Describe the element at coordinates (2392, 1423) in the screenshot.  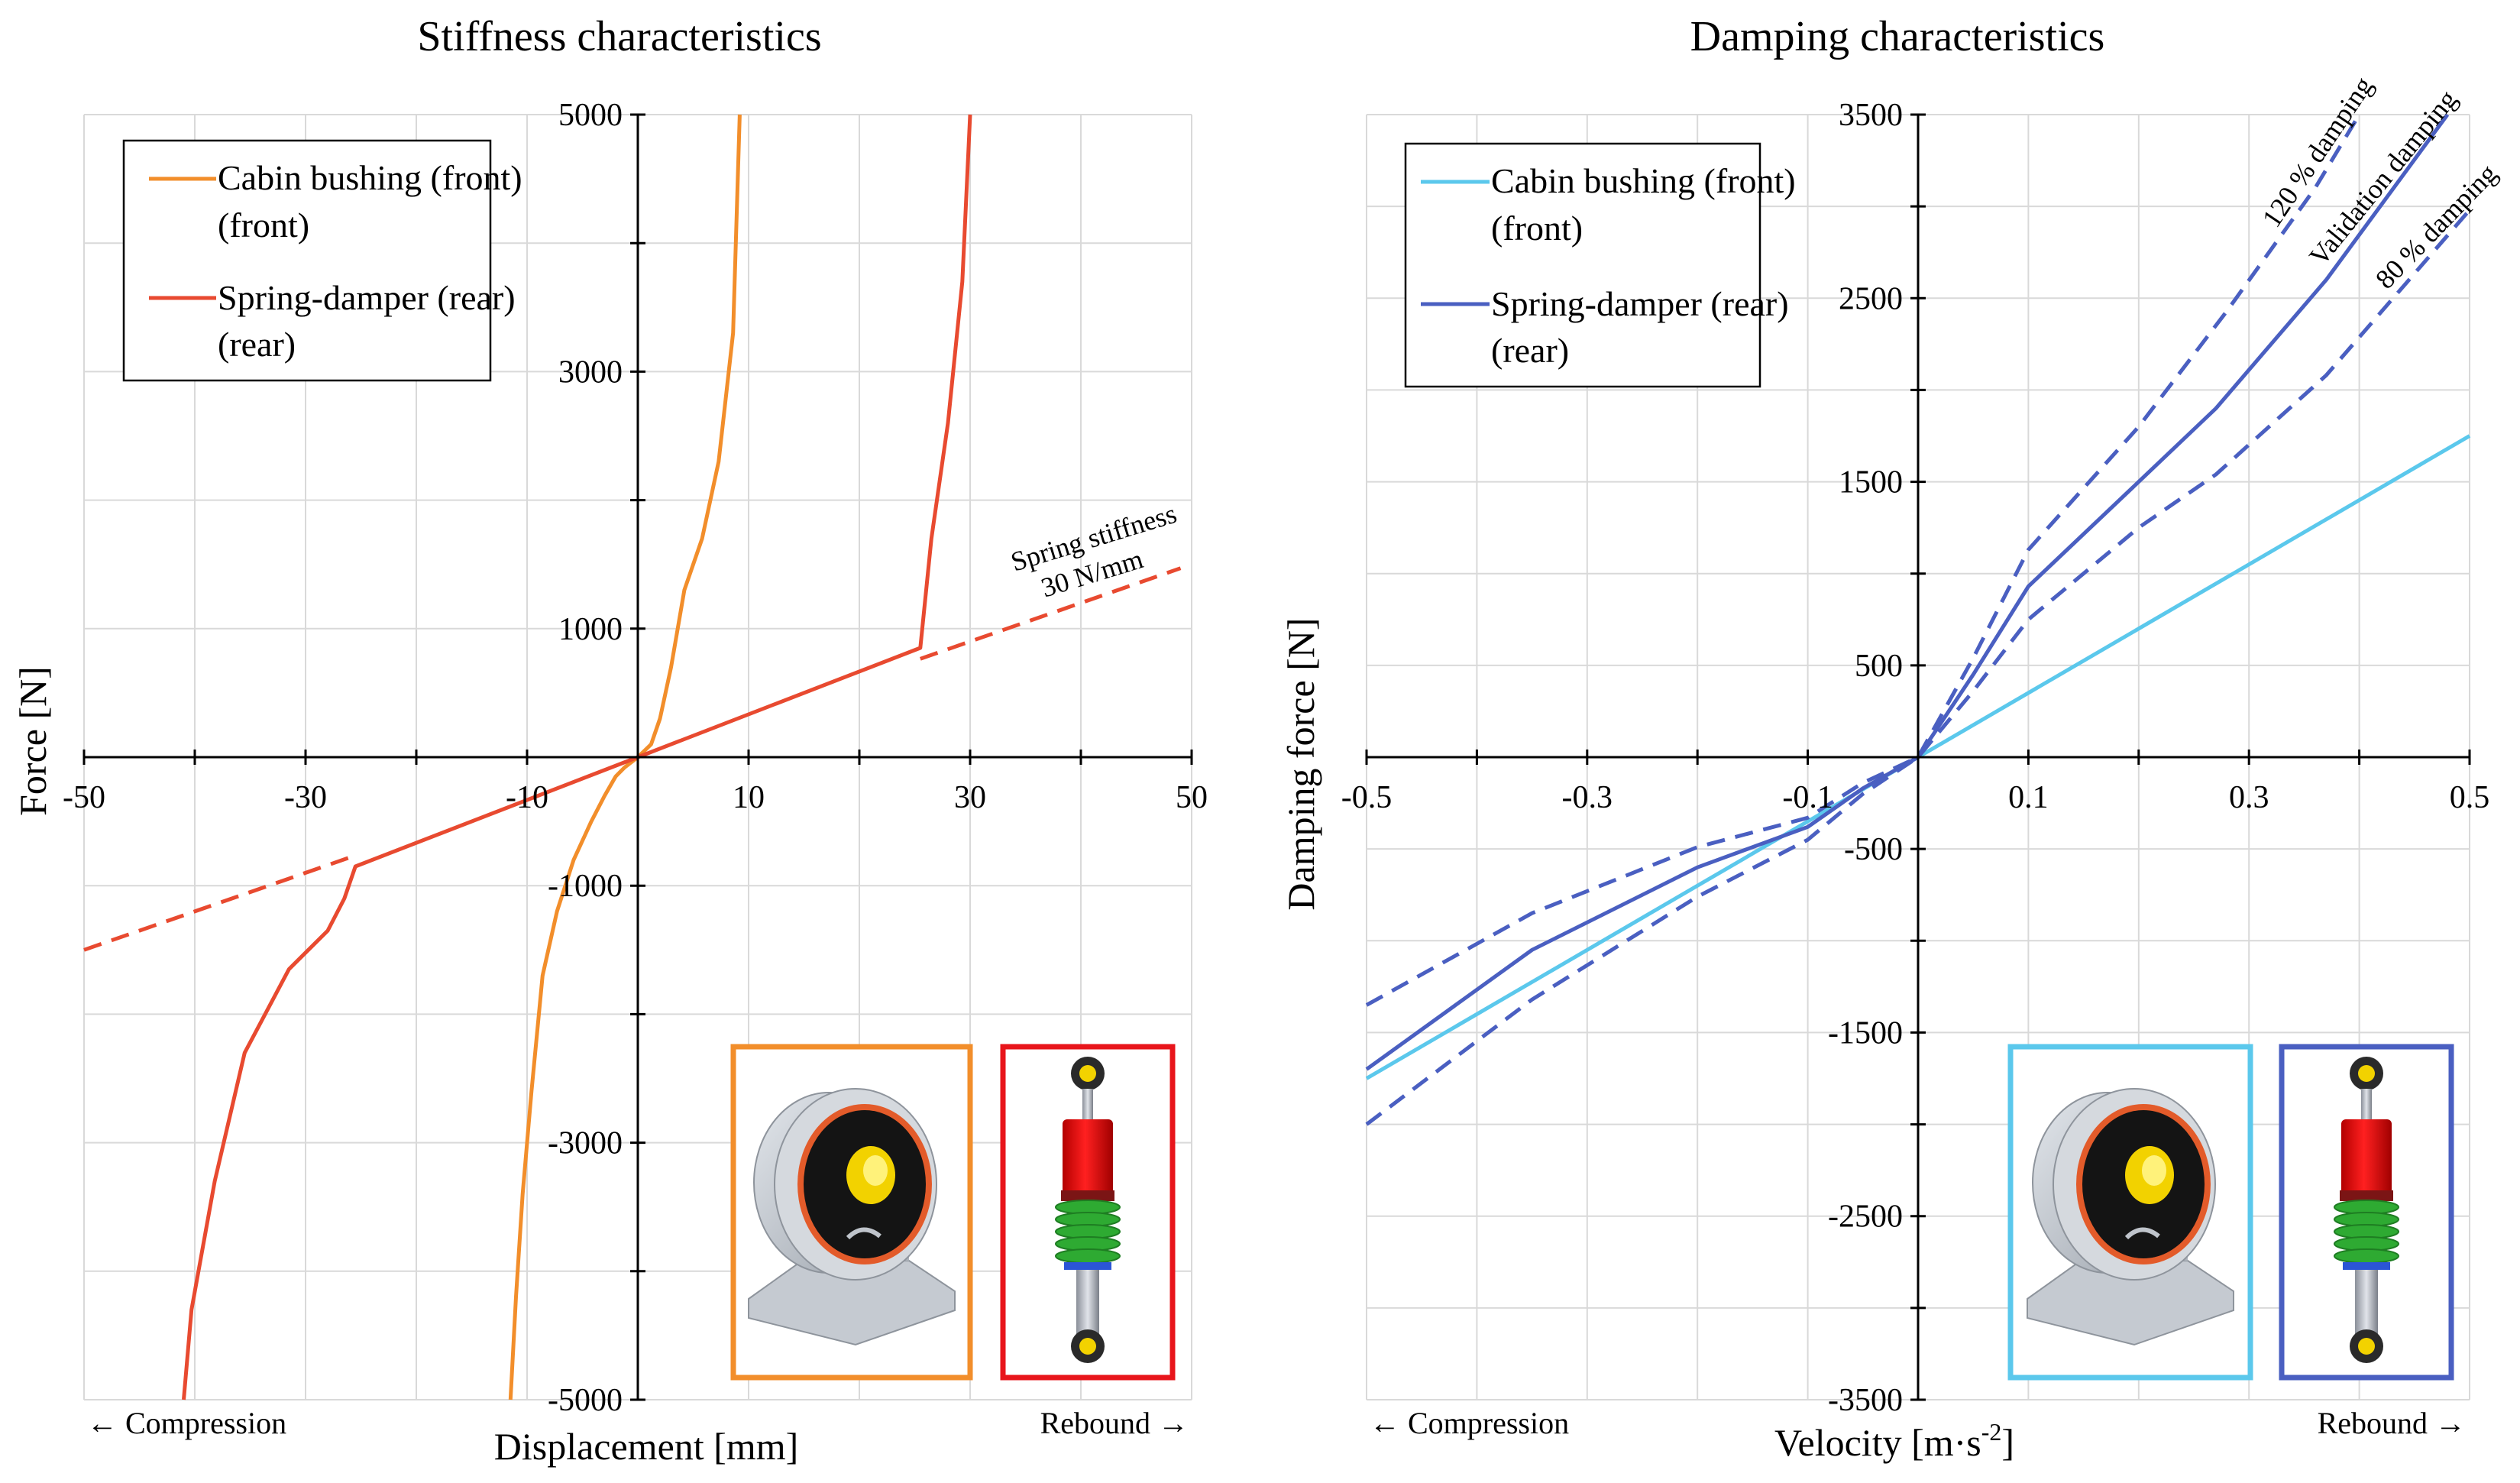
I see `damping-rebound-label: Rebound →` at that location.